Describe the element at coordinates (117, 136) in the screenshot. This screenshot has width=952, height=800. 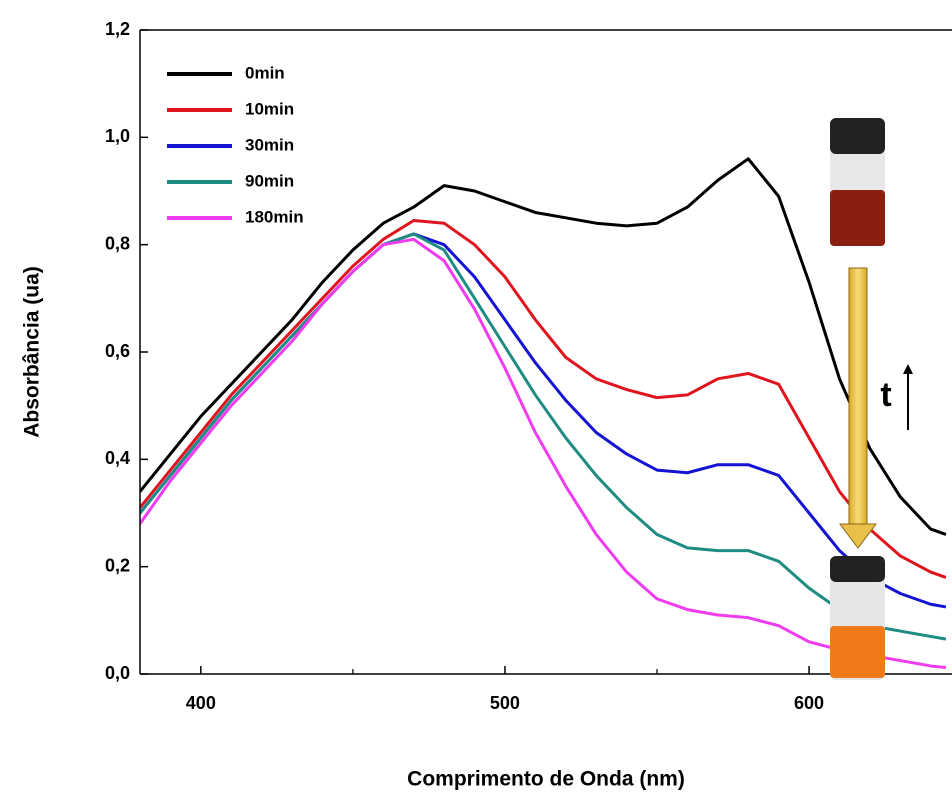
I see `y-tick-label: 1,0` at that location.